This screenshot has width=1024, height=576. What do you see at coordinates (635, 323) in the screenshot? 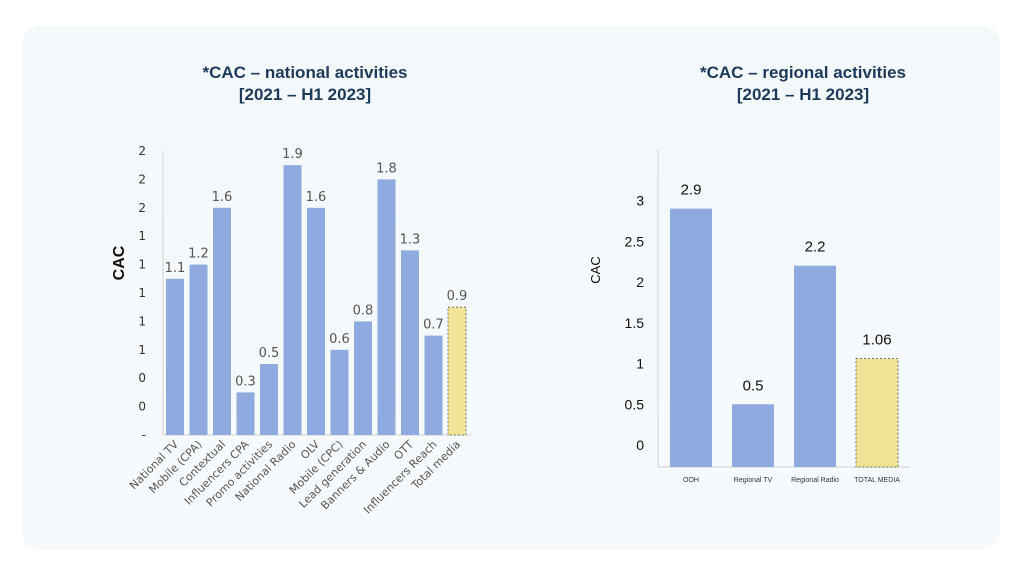
I see `y-tick-label: 1.5` at bounding box center [635, 323].